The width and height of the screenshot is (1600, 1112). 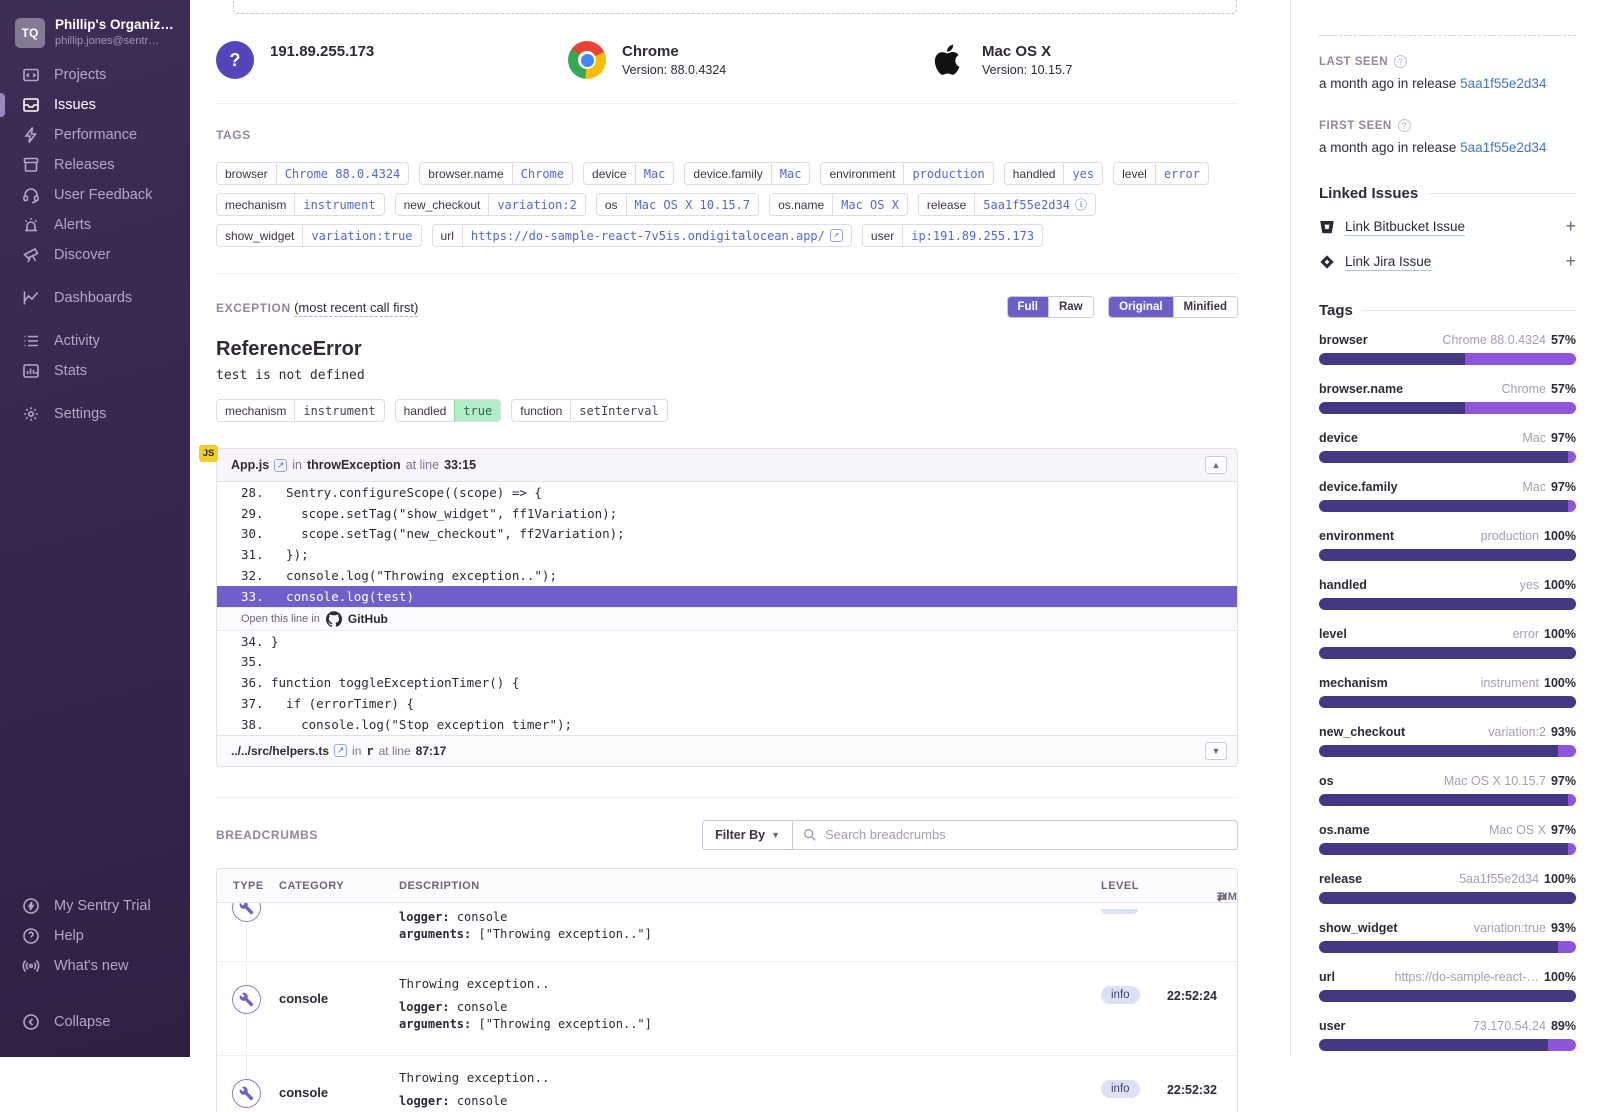 I want to click on tag-summary-row: handled yes 100%, so click(x=1447, y=594).